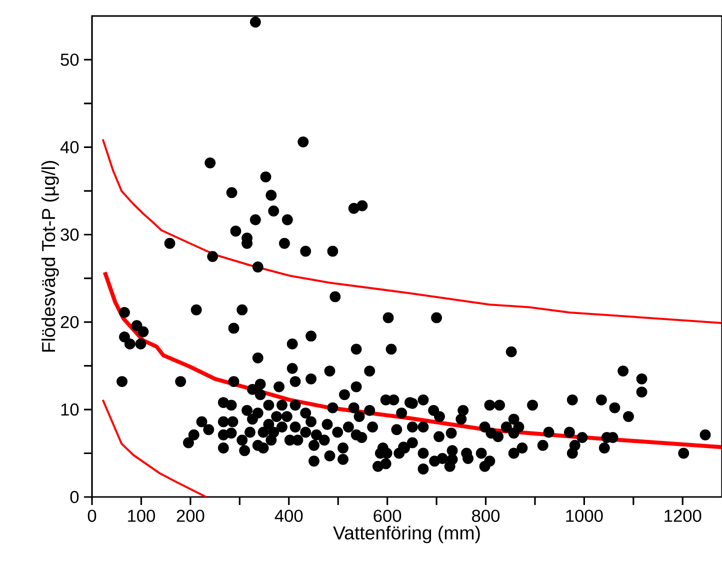 The image size is (722, 579). Describe the element at coordinates (190, 516) in the screenshot. I see `x-tick-label: 200` at that location.